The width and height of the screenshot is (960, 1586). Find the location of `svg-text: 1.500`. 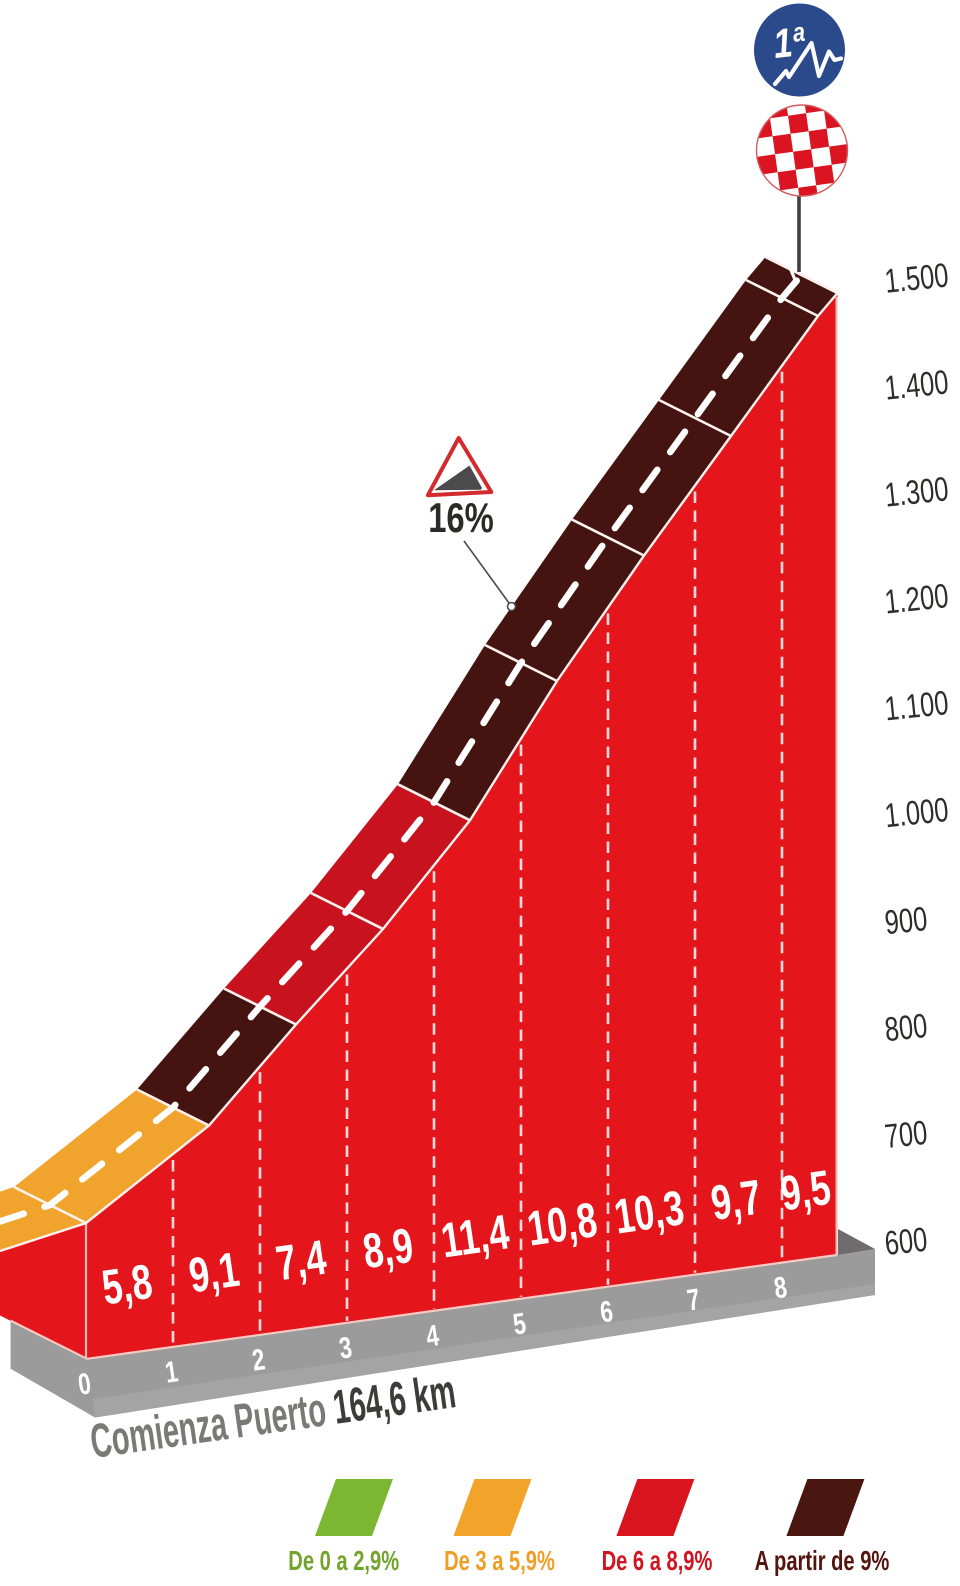

svg-text: 1.500 is located at coordinates (916, 279).